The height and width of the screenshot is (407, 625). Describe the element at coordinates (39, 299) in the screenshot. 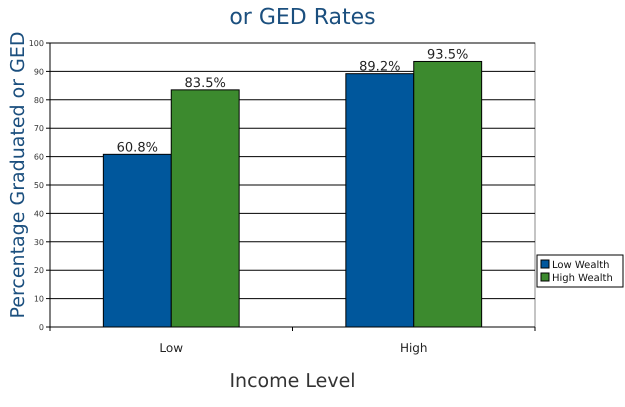

I see `y-tick-label: 10` at that location.